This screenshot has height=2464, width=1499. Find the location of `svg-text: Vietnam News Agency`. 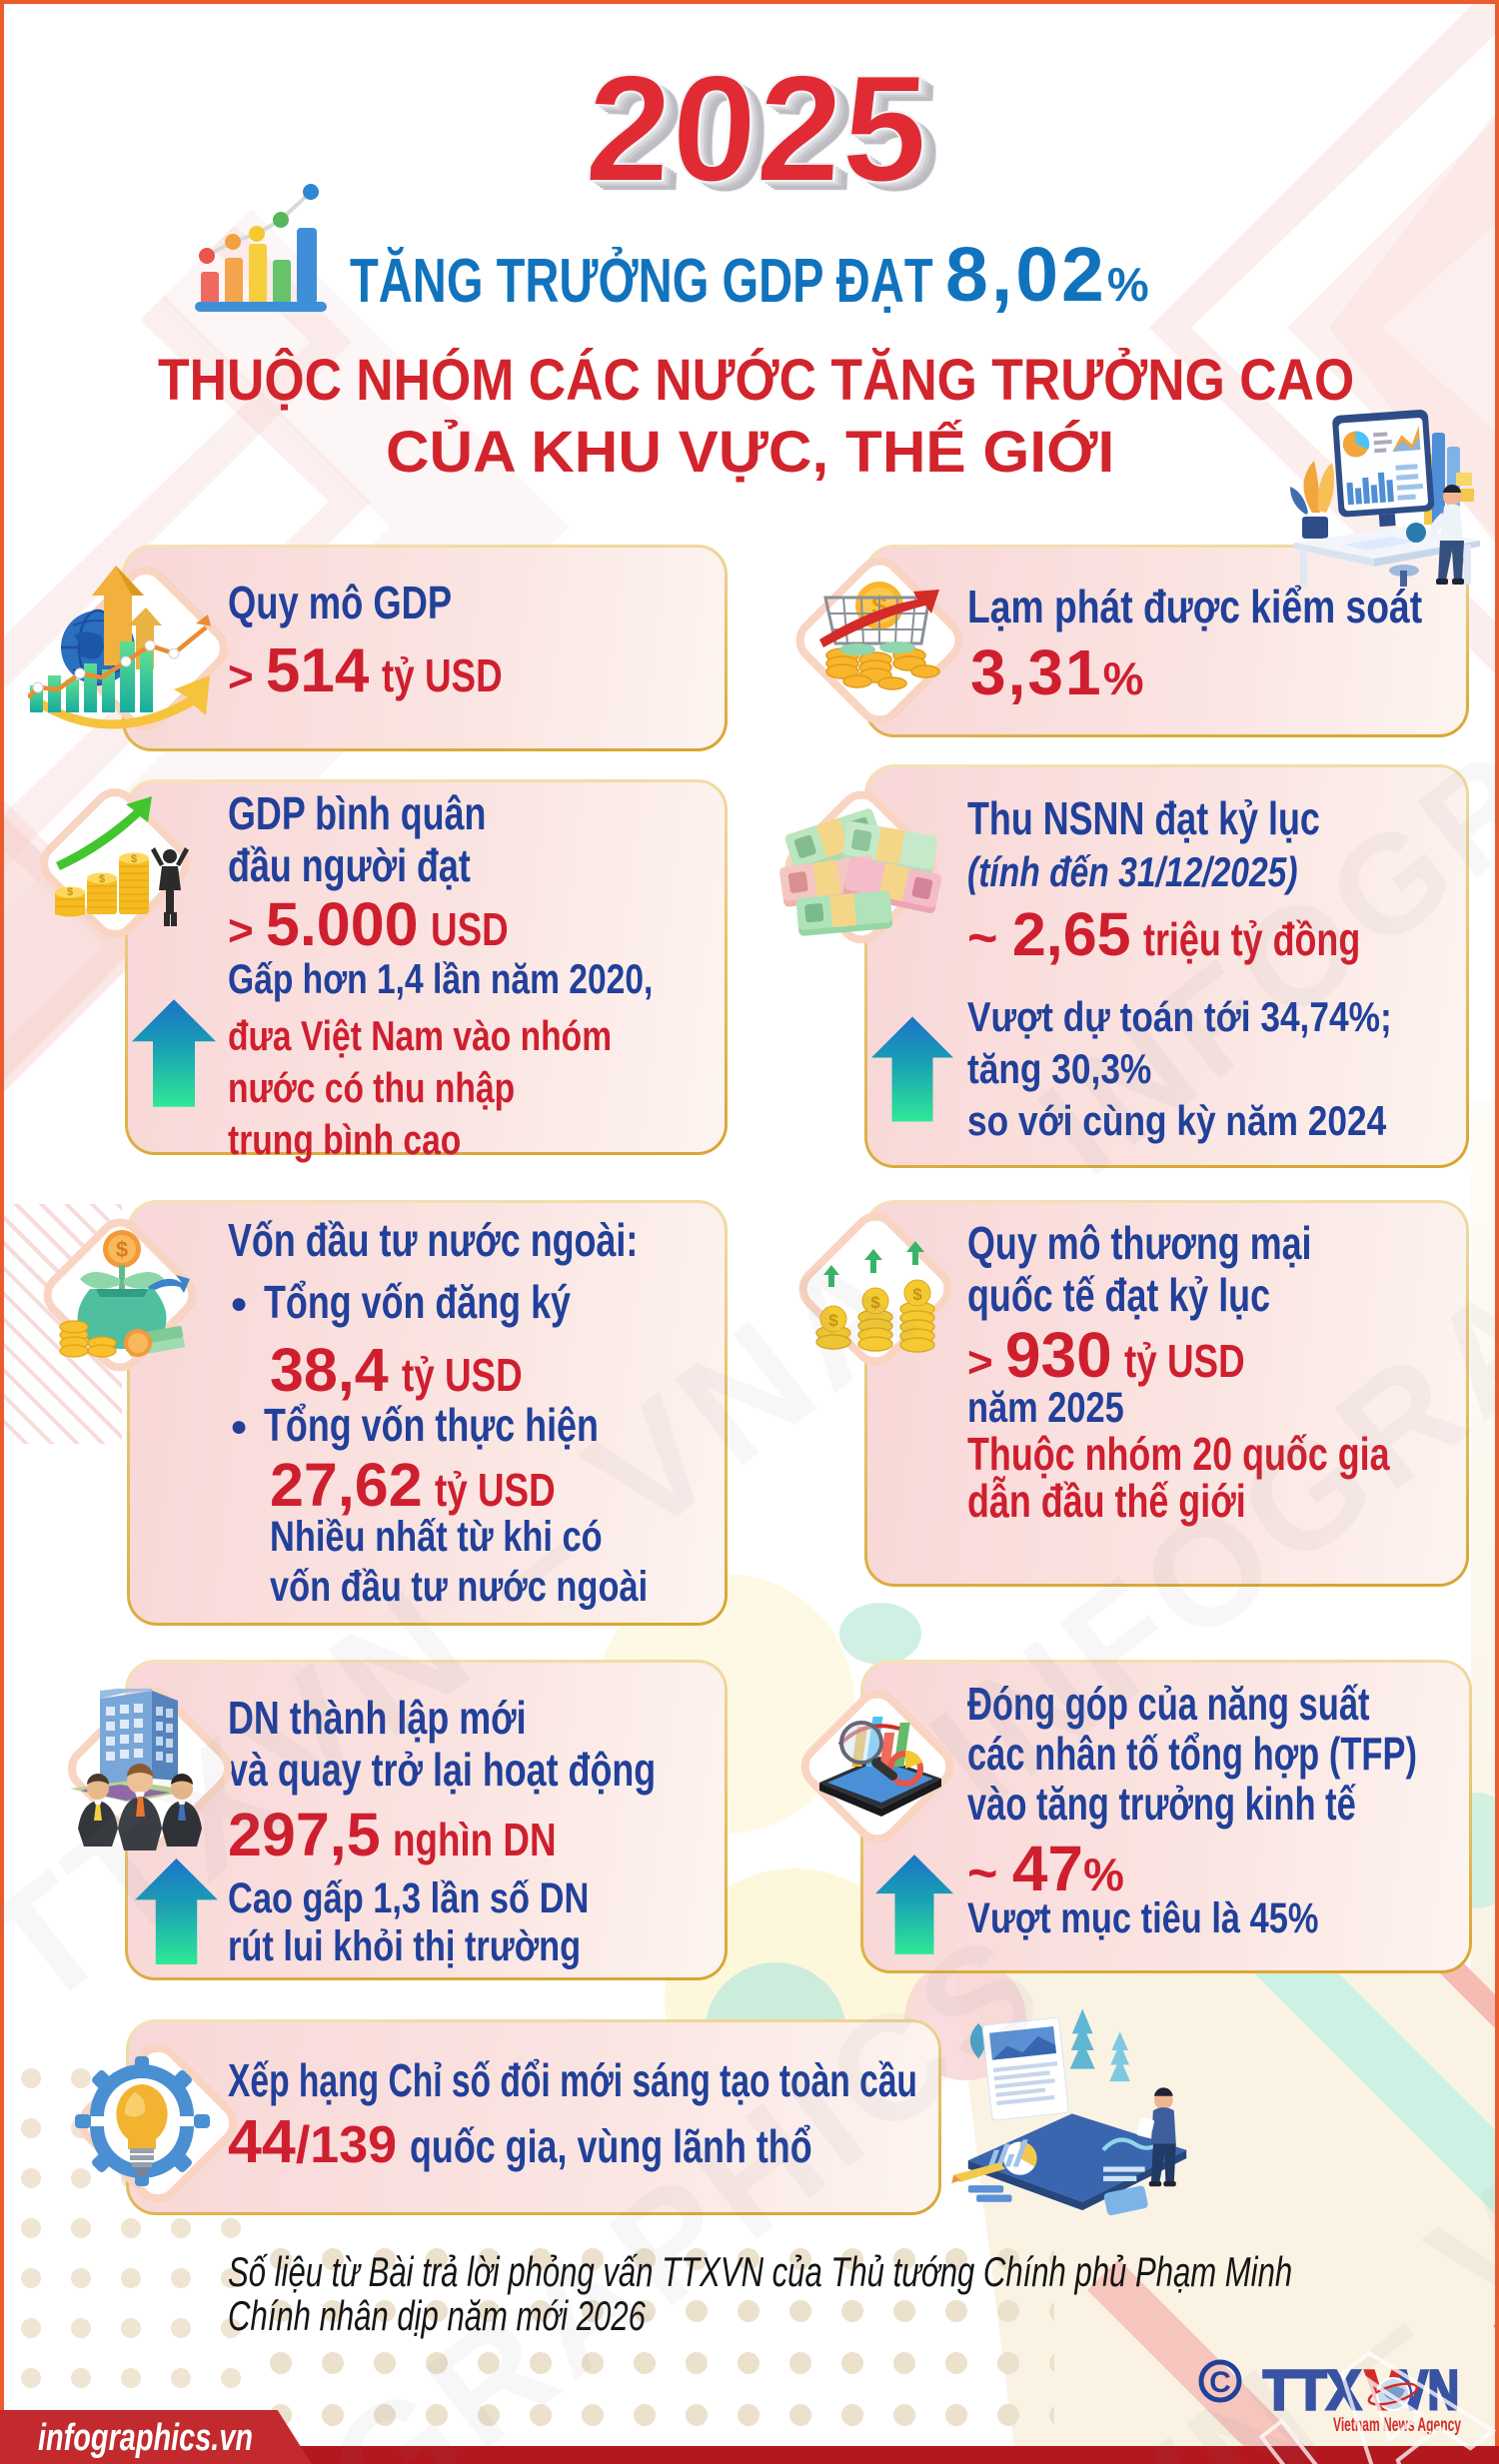

svg-text: Vietnam News Agency is located at coordinates (1397, 2425).